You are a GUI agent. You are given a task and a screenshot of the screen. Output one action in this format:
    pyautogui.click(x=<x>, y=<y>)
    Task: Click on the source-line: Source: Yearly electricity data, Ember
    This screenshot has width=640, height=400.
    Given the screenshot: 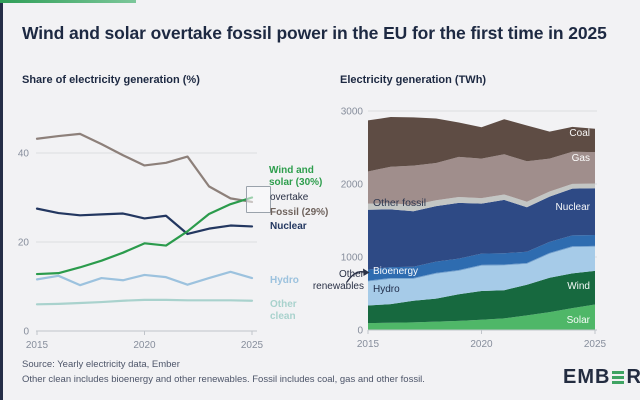 What is the action you would take?
    pyautogui.click(x=101, y=364)
    